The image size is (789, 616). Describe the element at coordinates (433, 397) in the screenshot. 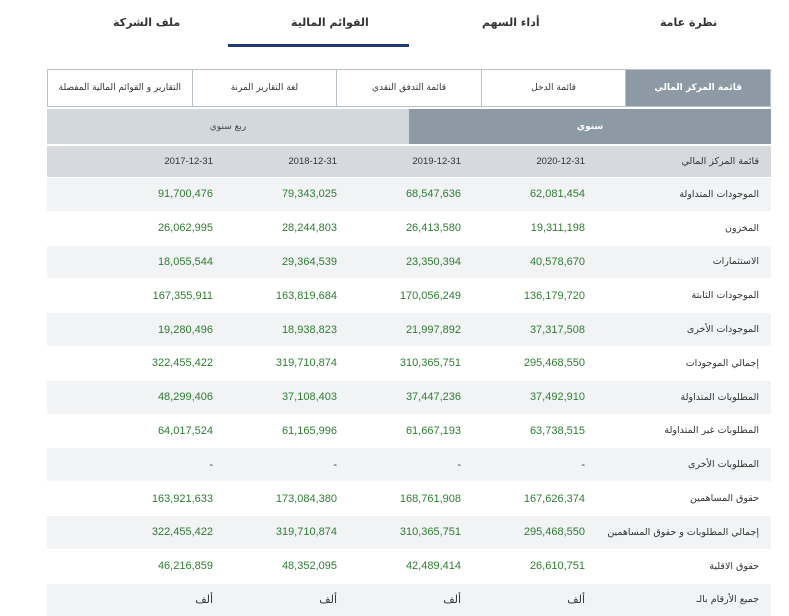

I see `row-value: 37,447,236` at that location.